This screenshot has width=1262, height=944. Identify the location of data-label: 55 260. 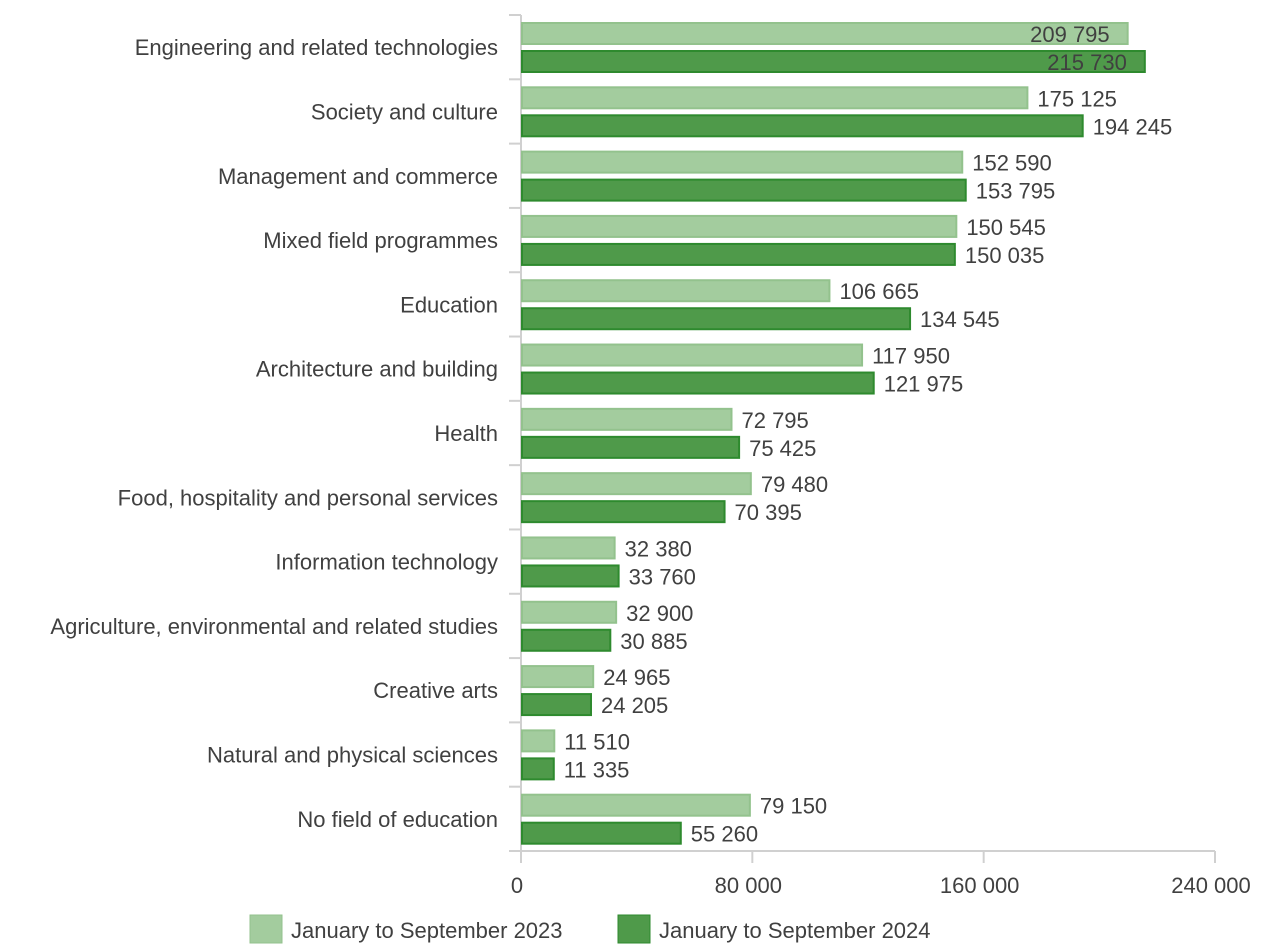
(724, 834).